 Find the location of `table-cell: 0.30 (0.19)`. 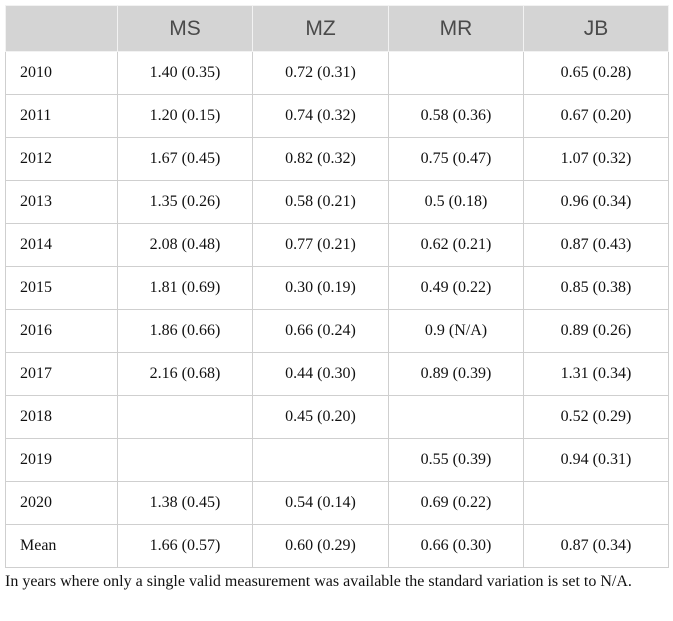

table-cell: 0.30 (0.19) is located at coordinates (320, 288).